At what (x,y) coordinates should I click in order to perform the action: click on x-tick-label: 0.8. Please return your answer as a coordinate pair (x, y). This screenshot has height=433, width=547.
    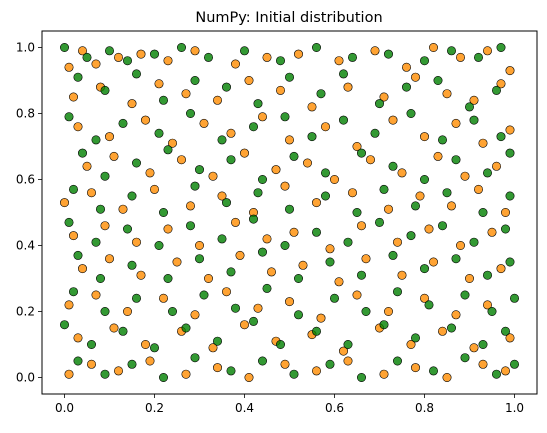
    Looking at the image, I should click on (424, 408).